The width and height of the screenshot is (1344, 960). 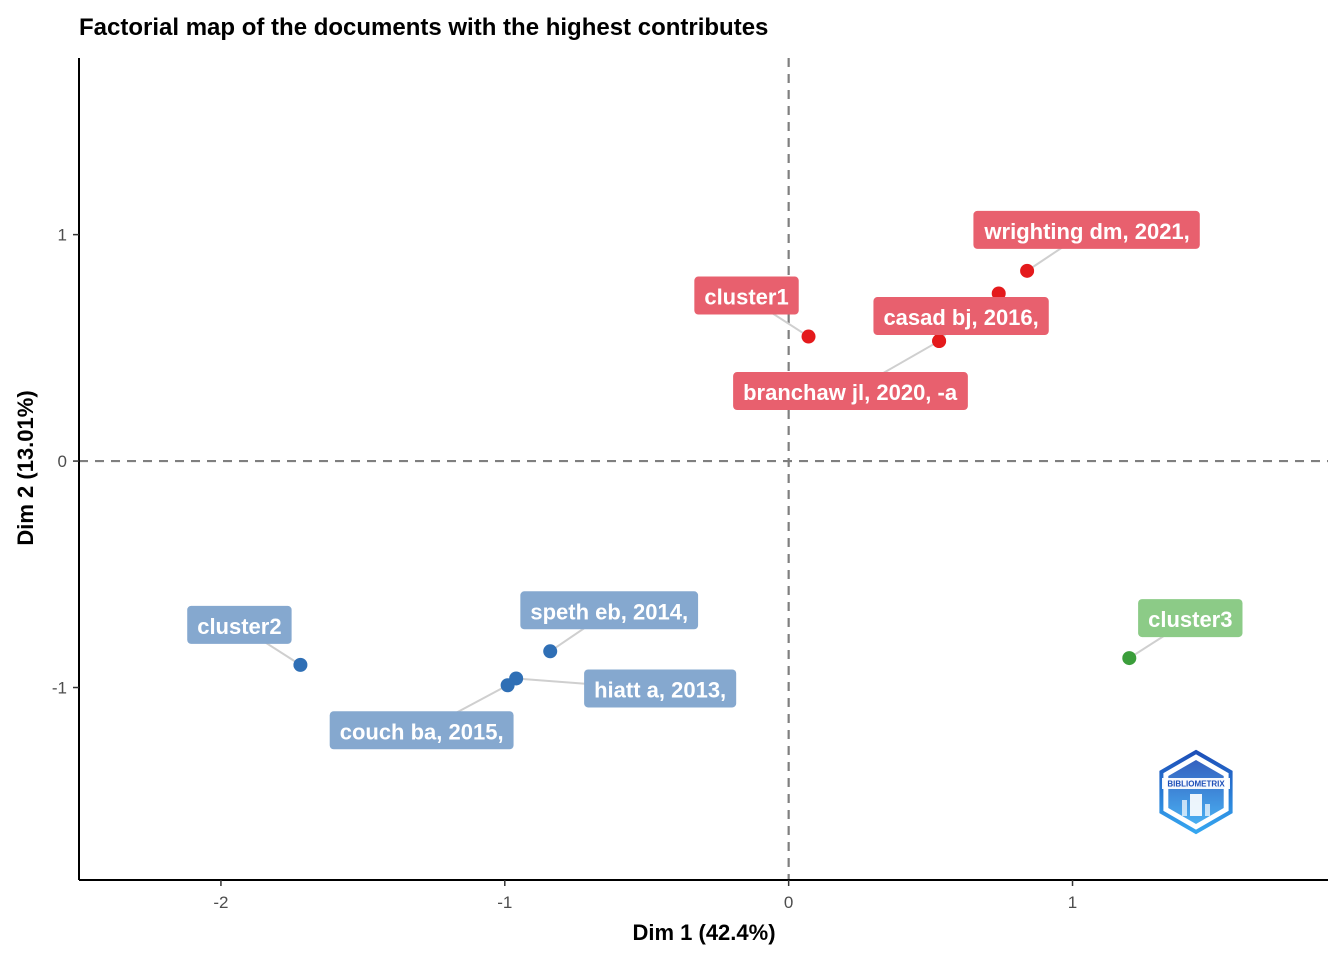 I want to click on y-tick-label: -1, so click(x=59, y=688).